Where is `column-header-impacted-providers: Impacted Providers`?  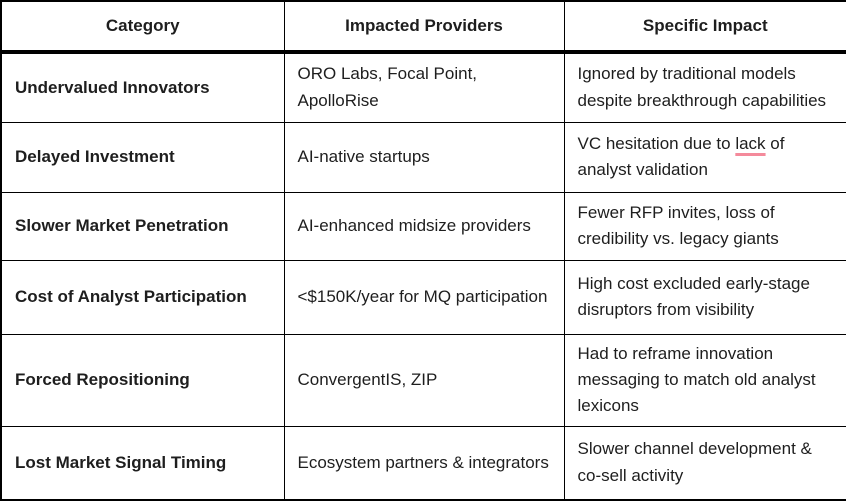 column-header-impacted-providers: Impacted Providers is located at coordinates (424, 27).